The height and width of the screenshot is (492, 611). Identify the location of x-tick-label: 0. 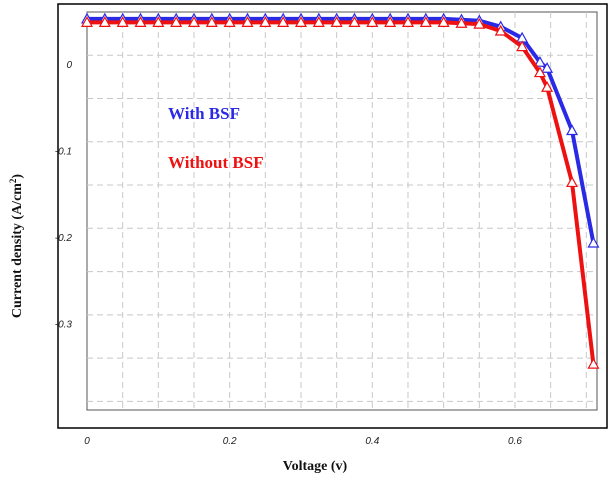
(87, 441).